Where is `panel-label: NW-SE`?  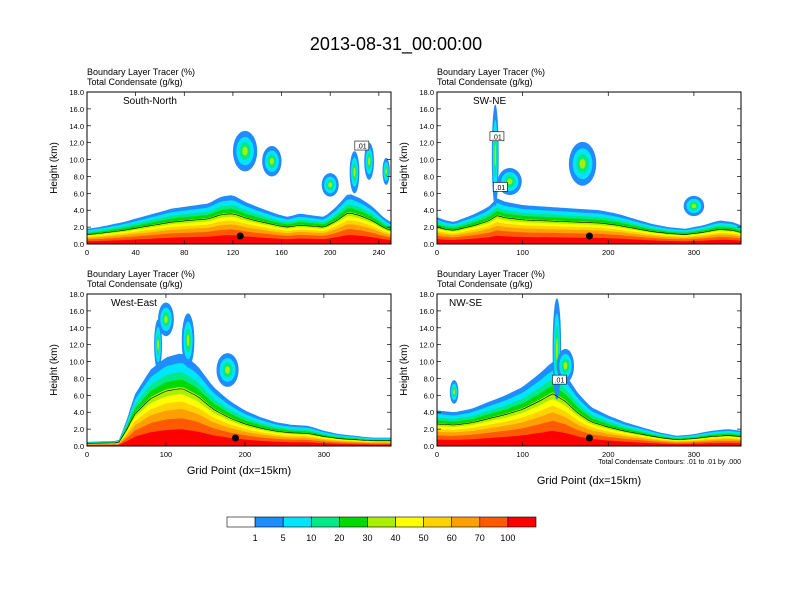
panel-label: NW-SE is located at coordinates (465, 303).